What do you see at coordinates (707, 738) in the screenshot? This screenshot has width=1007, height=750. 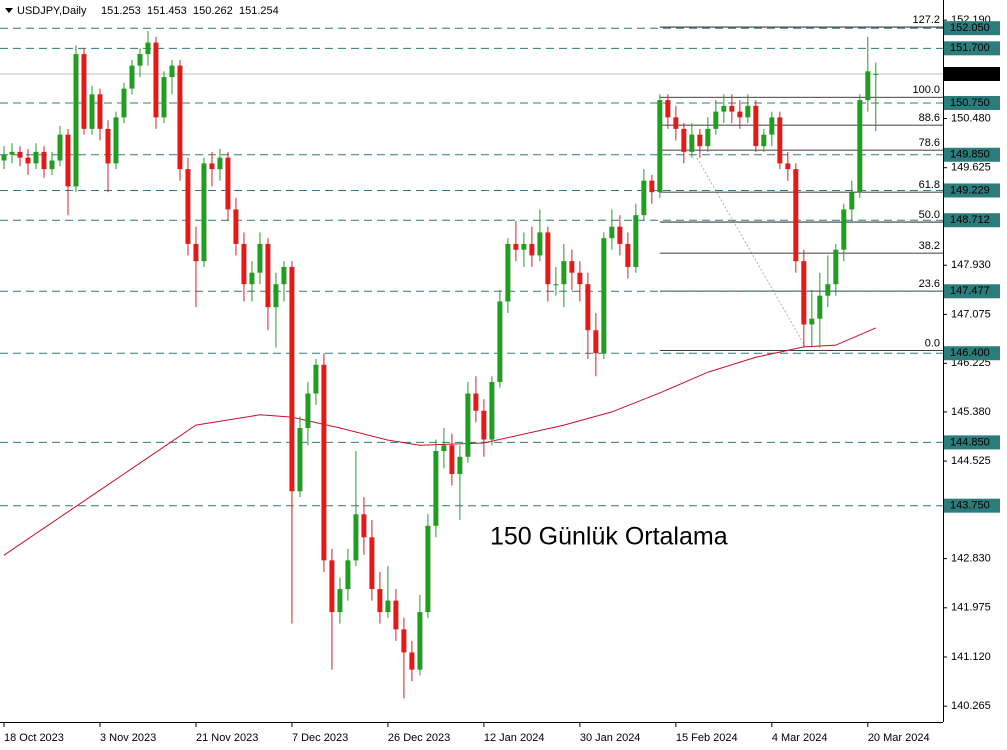 I see `x-tick-label: 15 Feb 2024` at bounding box center [707, 738].